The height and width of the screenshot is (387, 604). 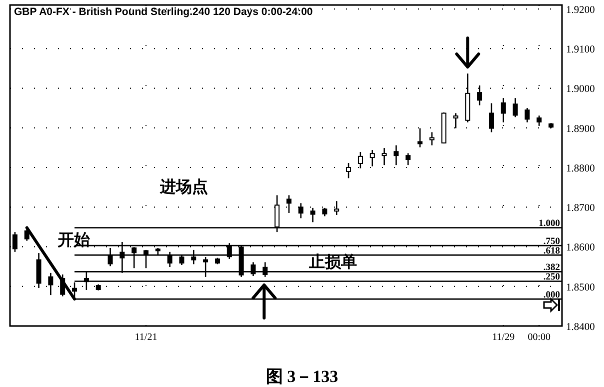 What do you see at coordinates (183, 187) in the screenshot?
I see `annotation: 进场点` at bounding box center [183, 187].